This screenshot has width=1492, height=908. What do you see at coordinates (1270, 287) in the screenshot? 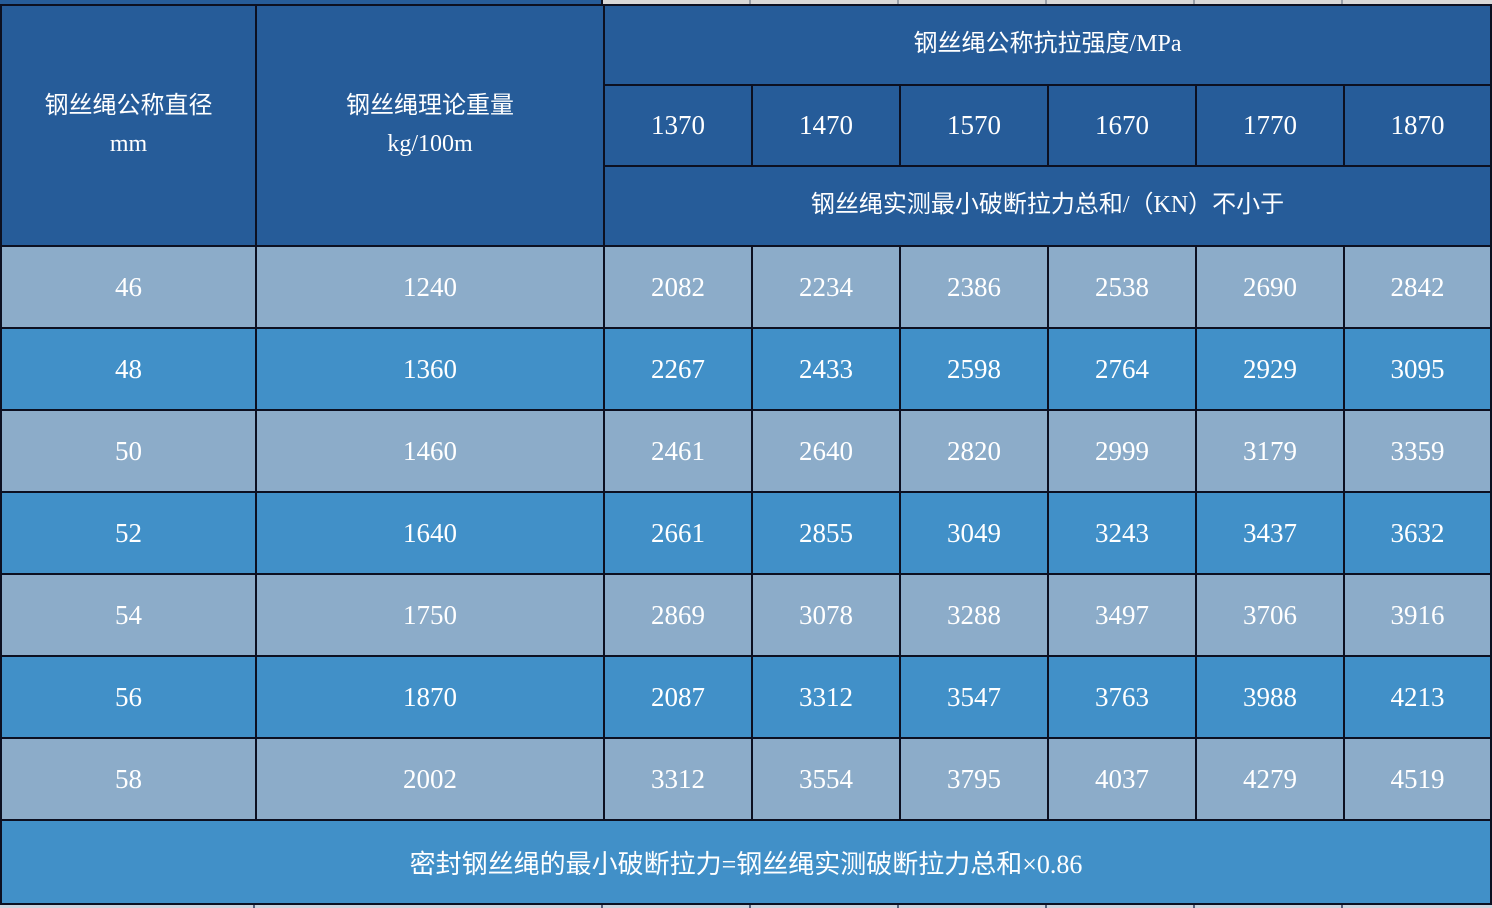
I see `force-cell: 2690` at bounding box center [1270, 287].